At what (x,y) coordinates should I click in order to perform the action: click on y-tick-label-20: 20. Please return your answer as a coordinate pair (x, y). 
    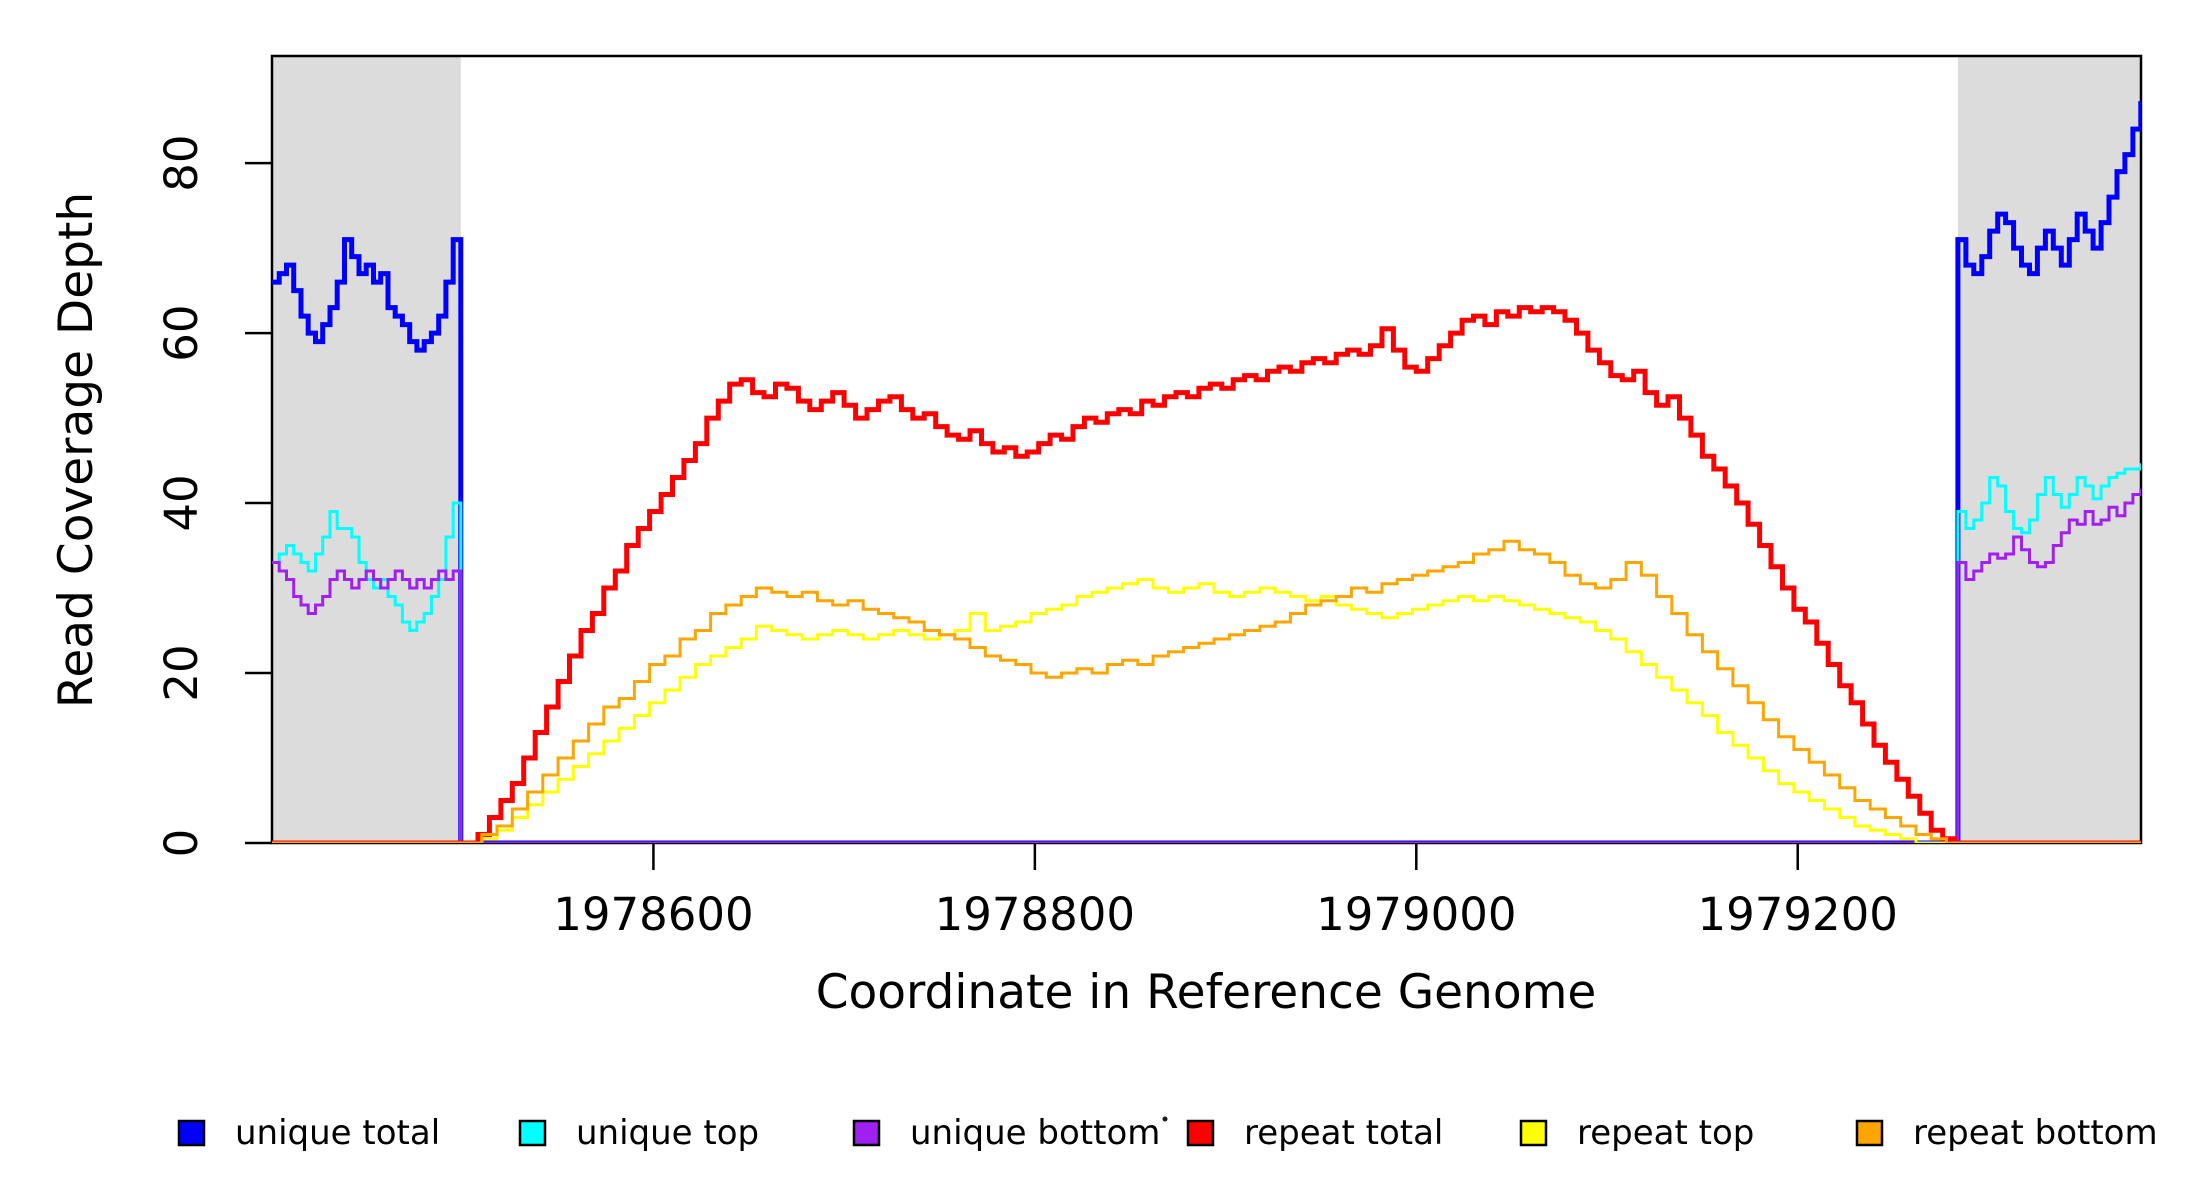
    Looking at the image, I should click on (181, 672).